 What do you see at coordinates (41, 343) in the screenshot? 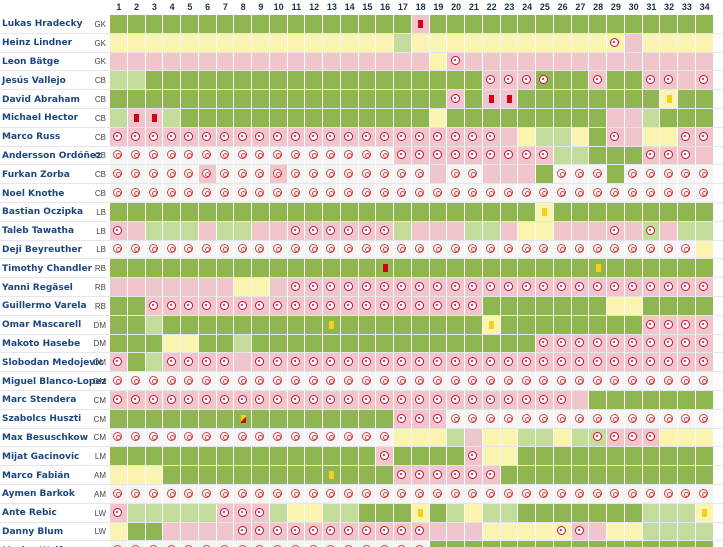
I see `player-name-link: Makoto Hasebe` at bounding box center [41, 343].